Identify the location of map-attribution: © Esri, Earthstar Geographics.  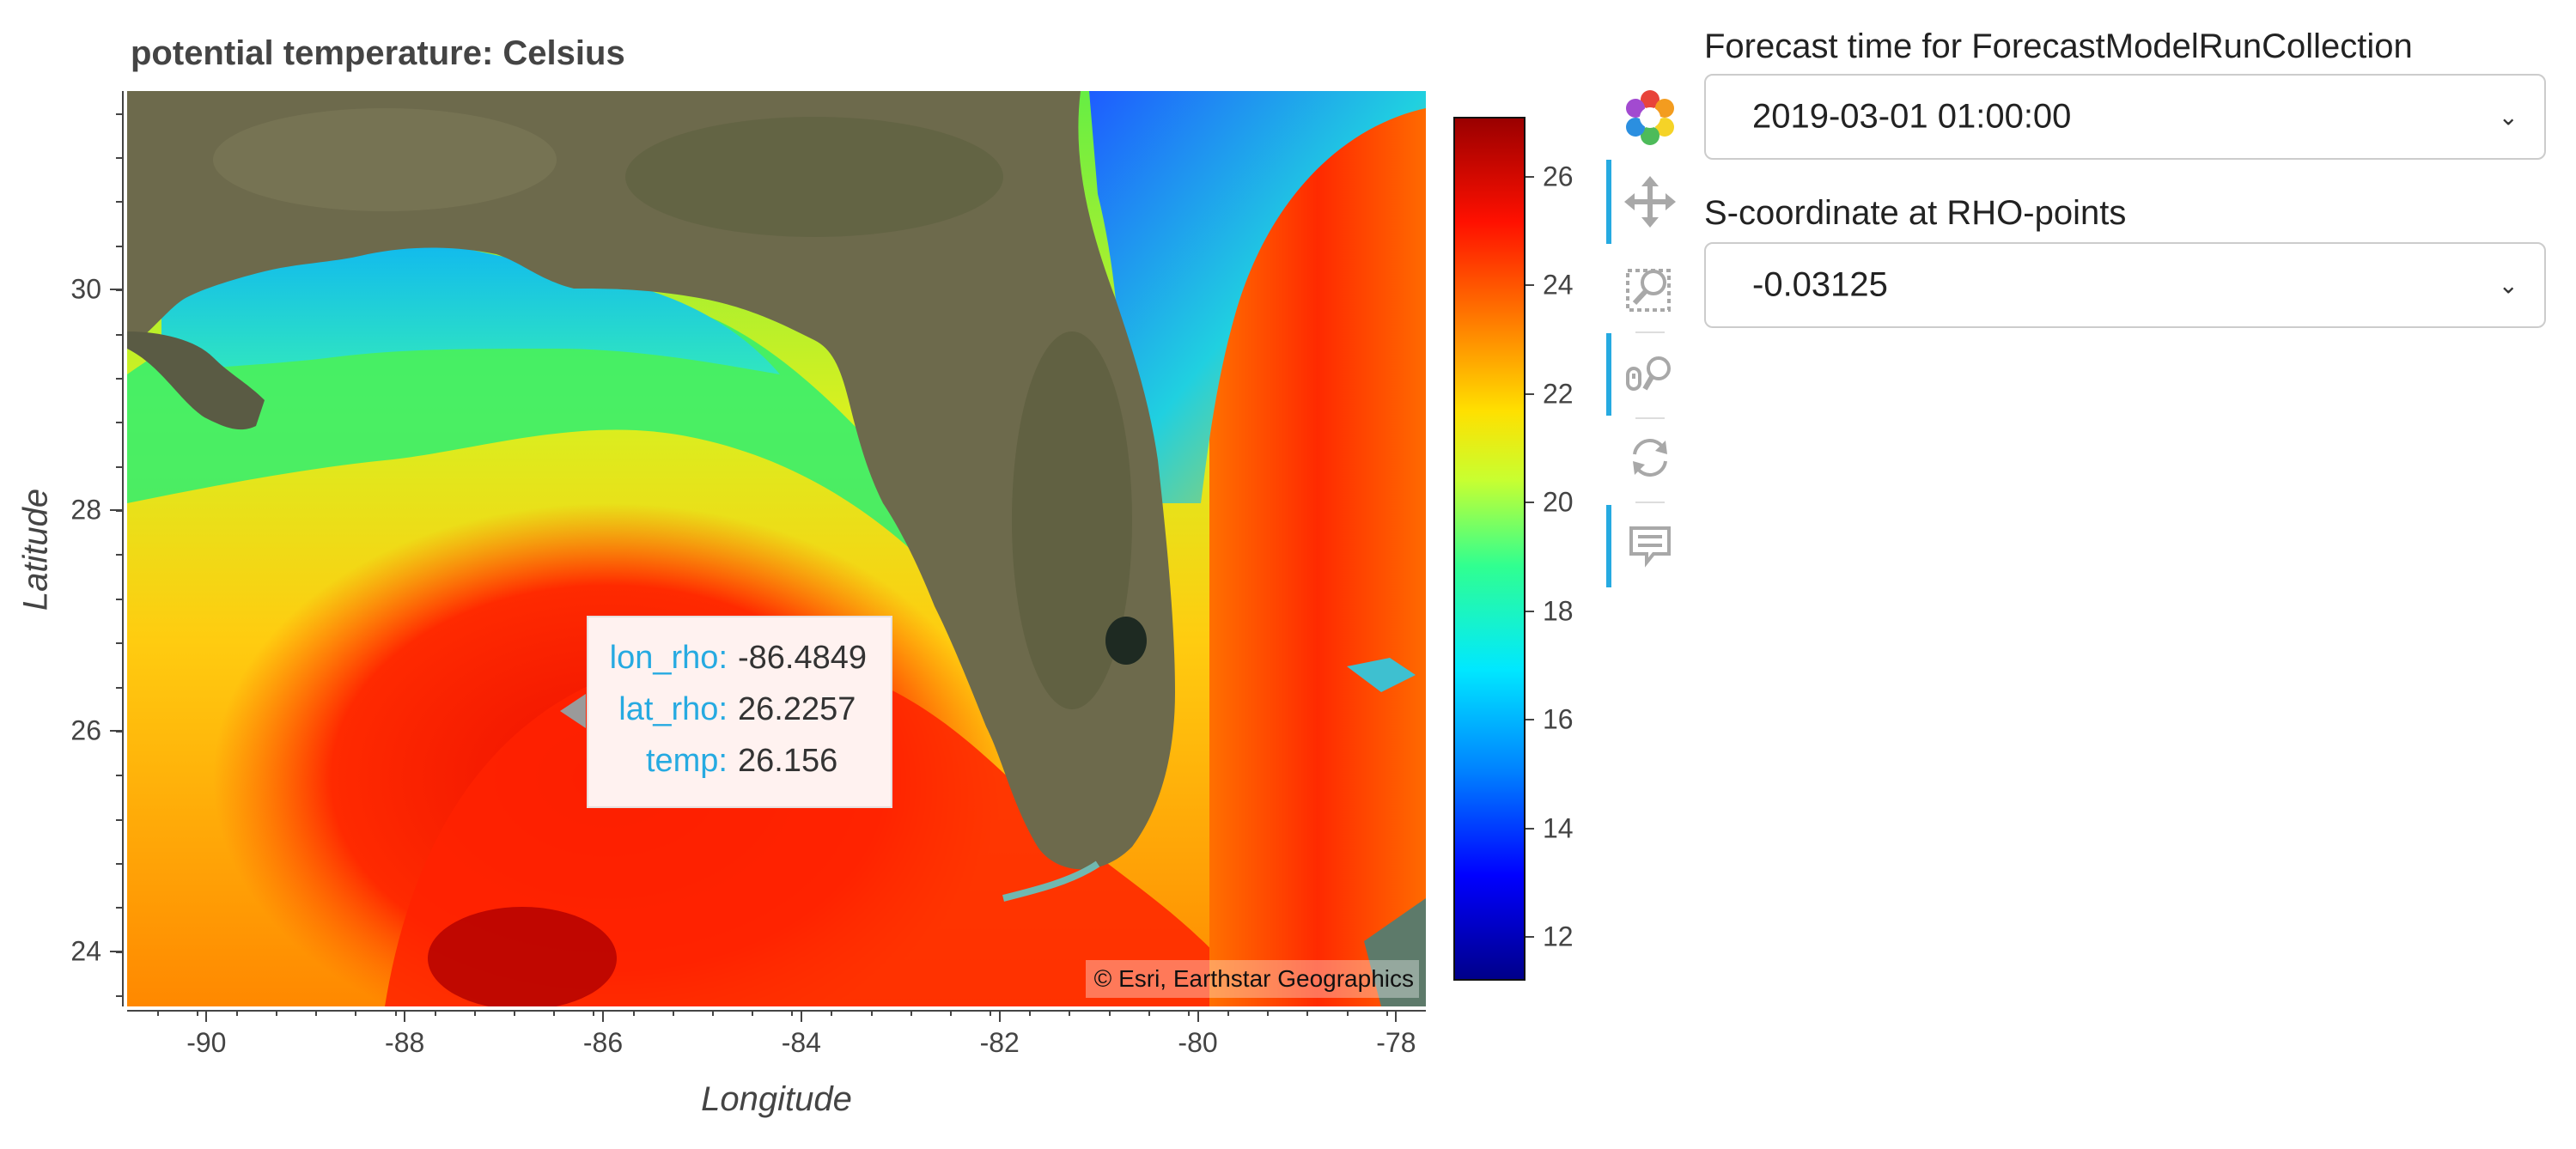
(1252, 979).